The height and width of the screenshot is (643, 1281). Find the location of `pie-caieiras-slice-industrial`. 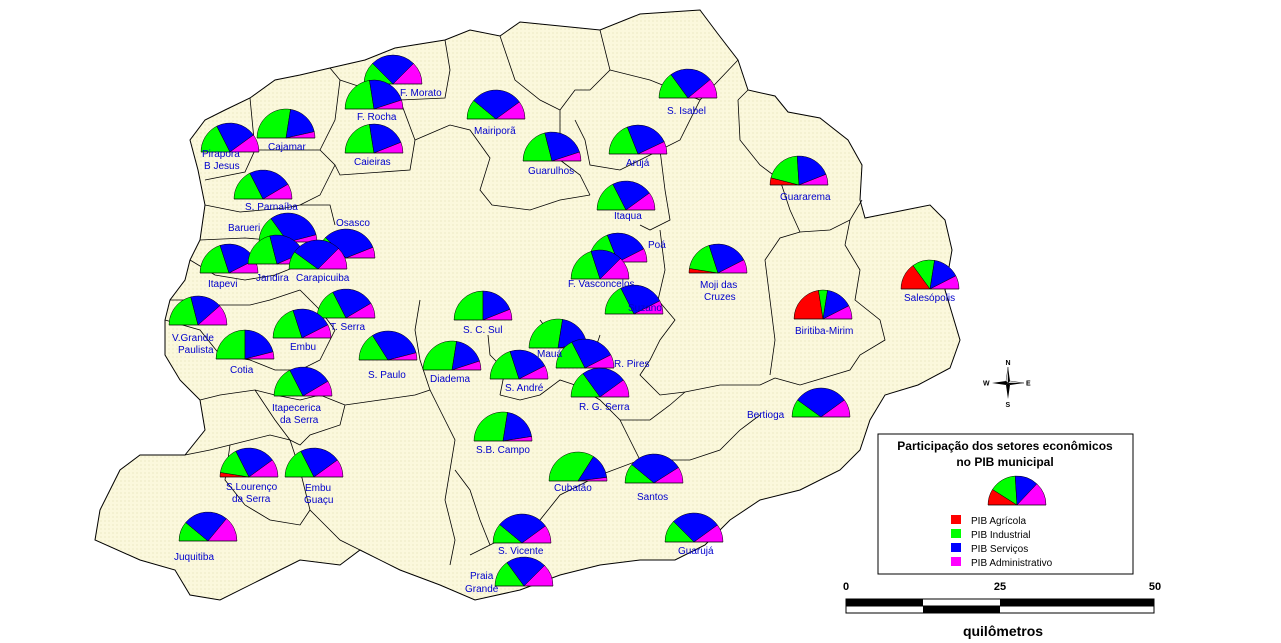

pie-caieiras-slice-industrial is located at coordinates (359, 139).